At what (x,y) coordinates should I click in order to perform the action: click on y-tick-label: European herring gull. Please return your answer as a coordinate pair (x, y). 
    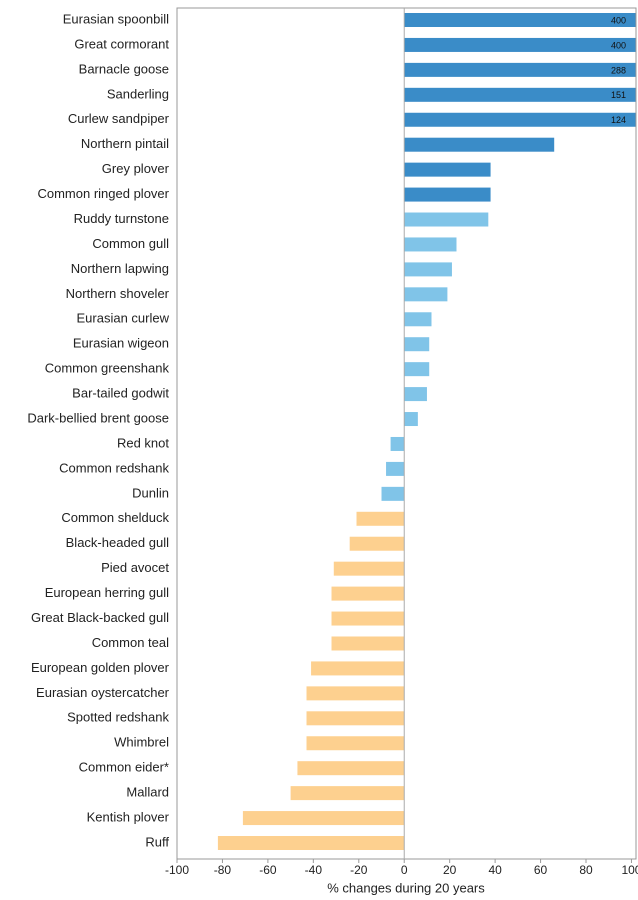
    Looking at the image, I should click on (107, 592).